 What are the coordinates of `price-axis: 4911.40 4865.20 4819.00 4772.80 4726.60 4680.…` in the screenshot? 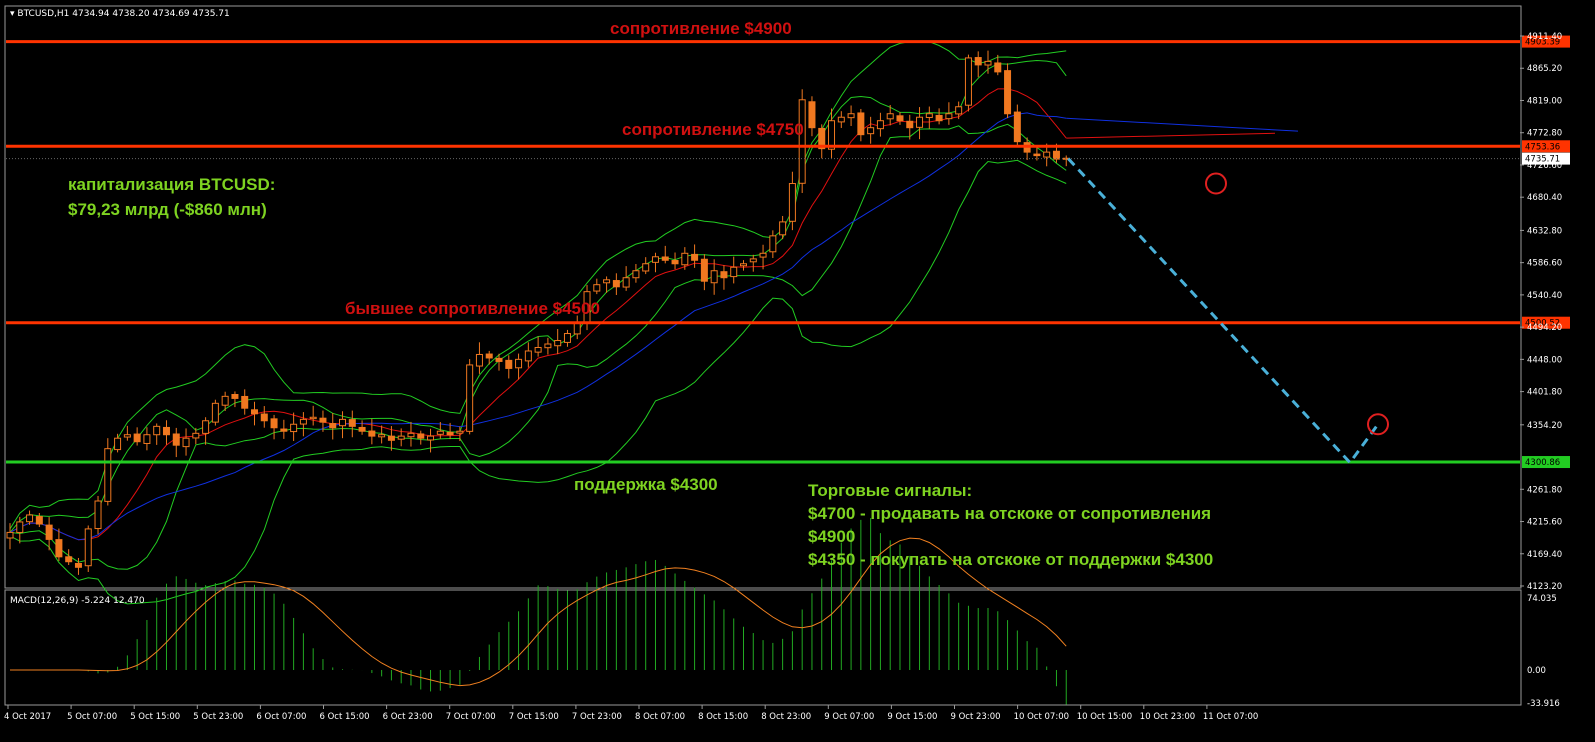 It's located at (1541, 312).